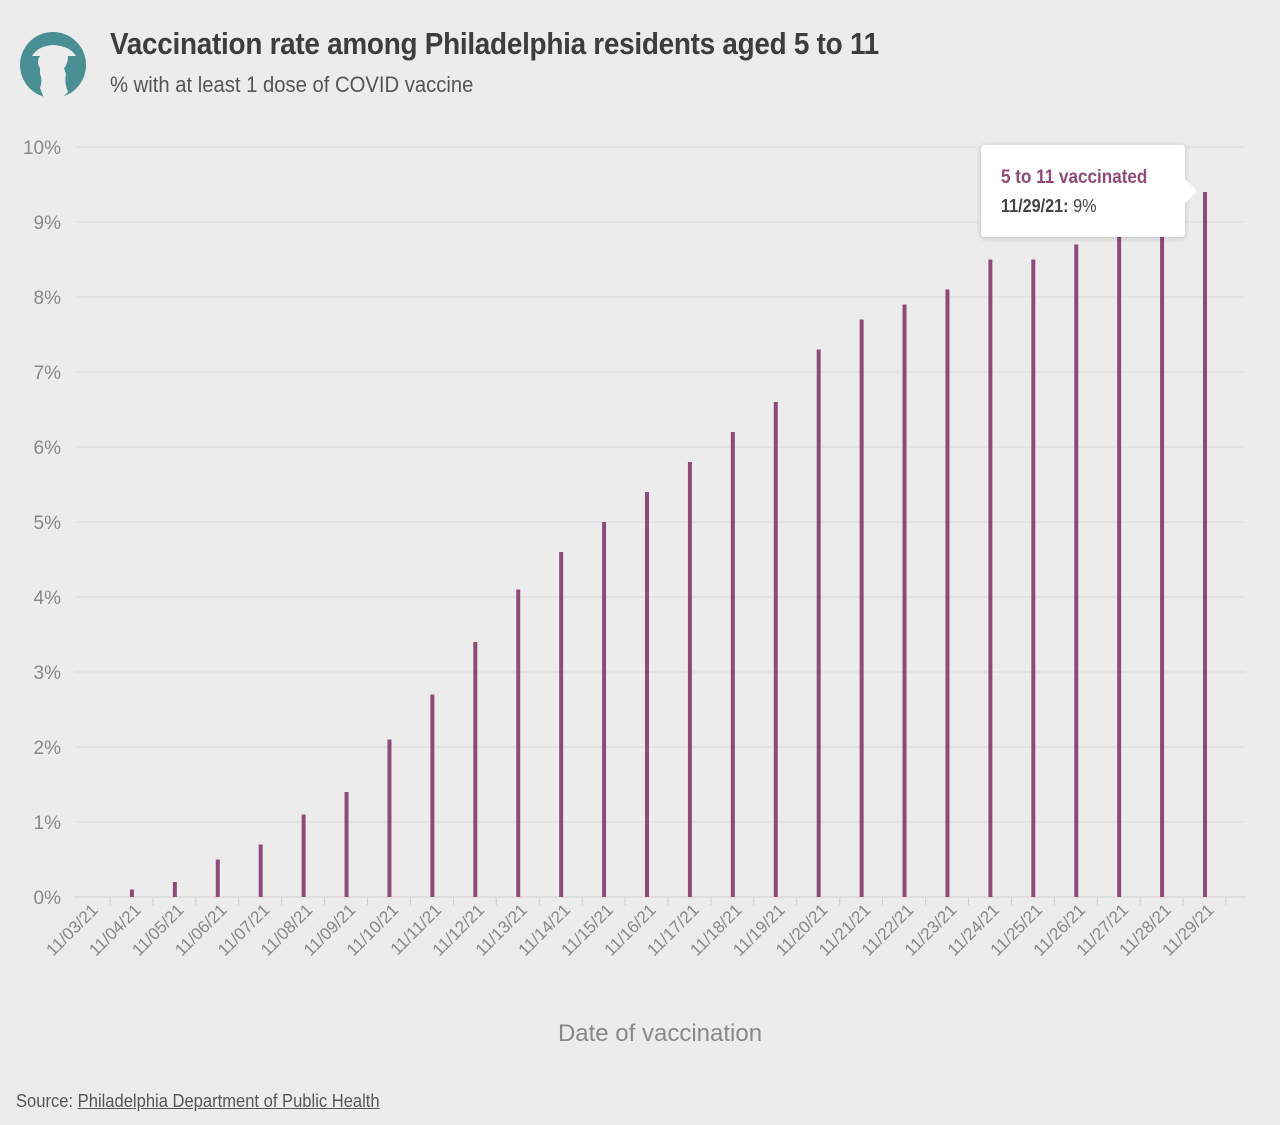 The height and width of the screenshot is (1125, 1280). I want to click on tooltip-value-line: 11/29/21: 9%, so click(1048, 206).